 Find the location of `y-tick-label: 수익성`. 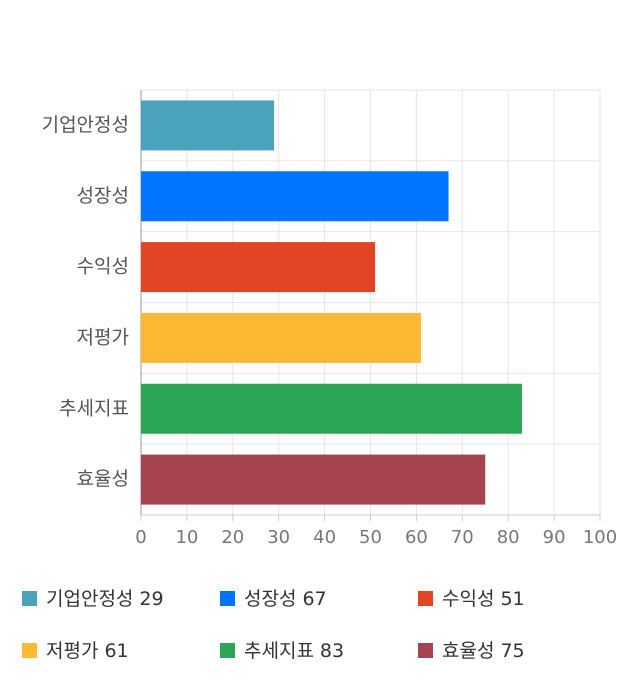

y-tick-label: 수익성 is located at coordinates (103, 267).